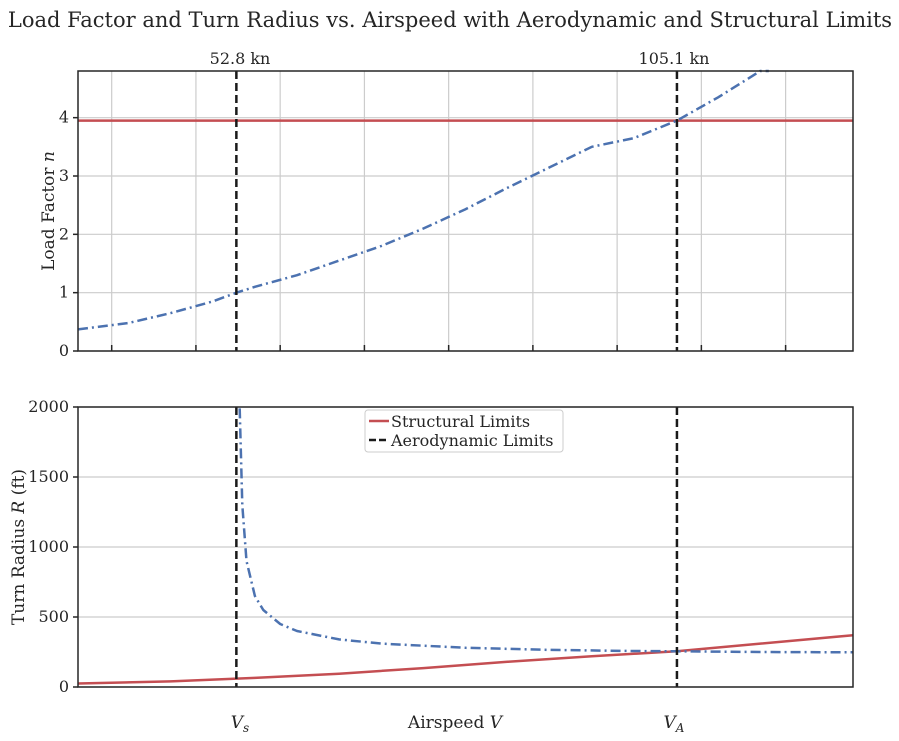 The image size is (899, 741). What do you see at coordinates (64, 175) in the screenshot?
I see `top-y-tick-label: 3` at bounding box center [64, 175].